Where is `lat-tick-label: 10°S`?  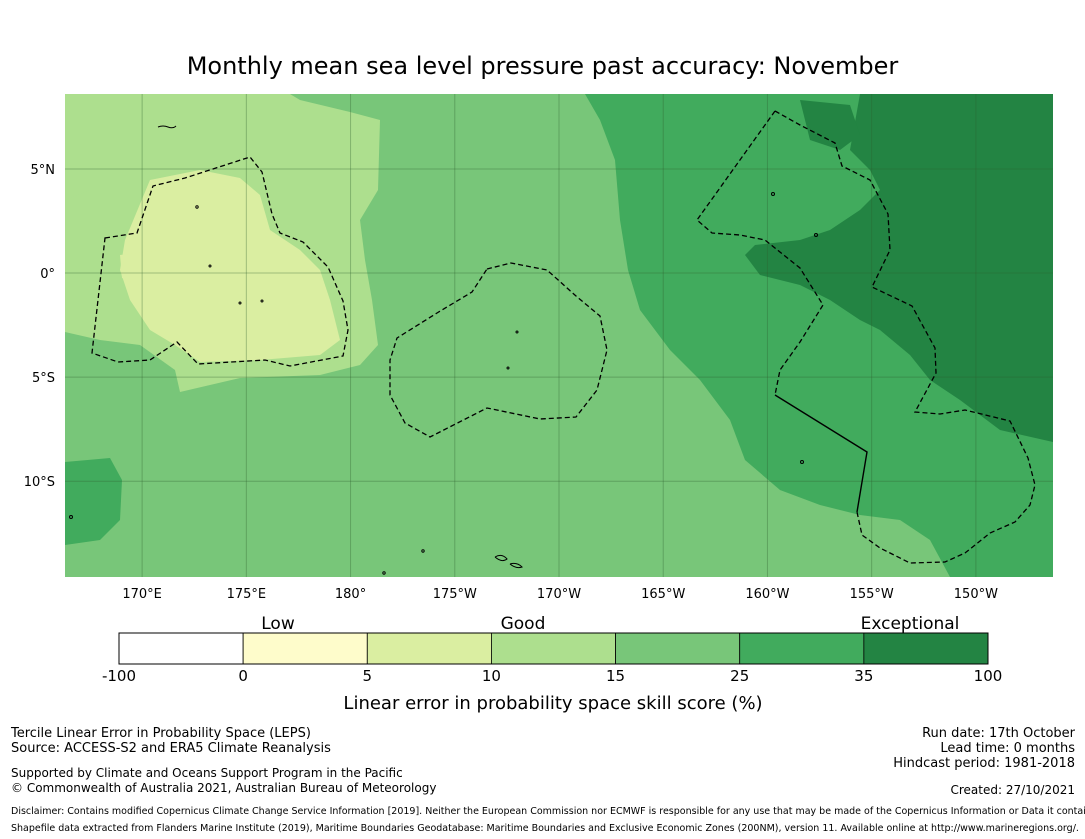
lat-tick-label: 10°S is located at coordinates (39, 482).